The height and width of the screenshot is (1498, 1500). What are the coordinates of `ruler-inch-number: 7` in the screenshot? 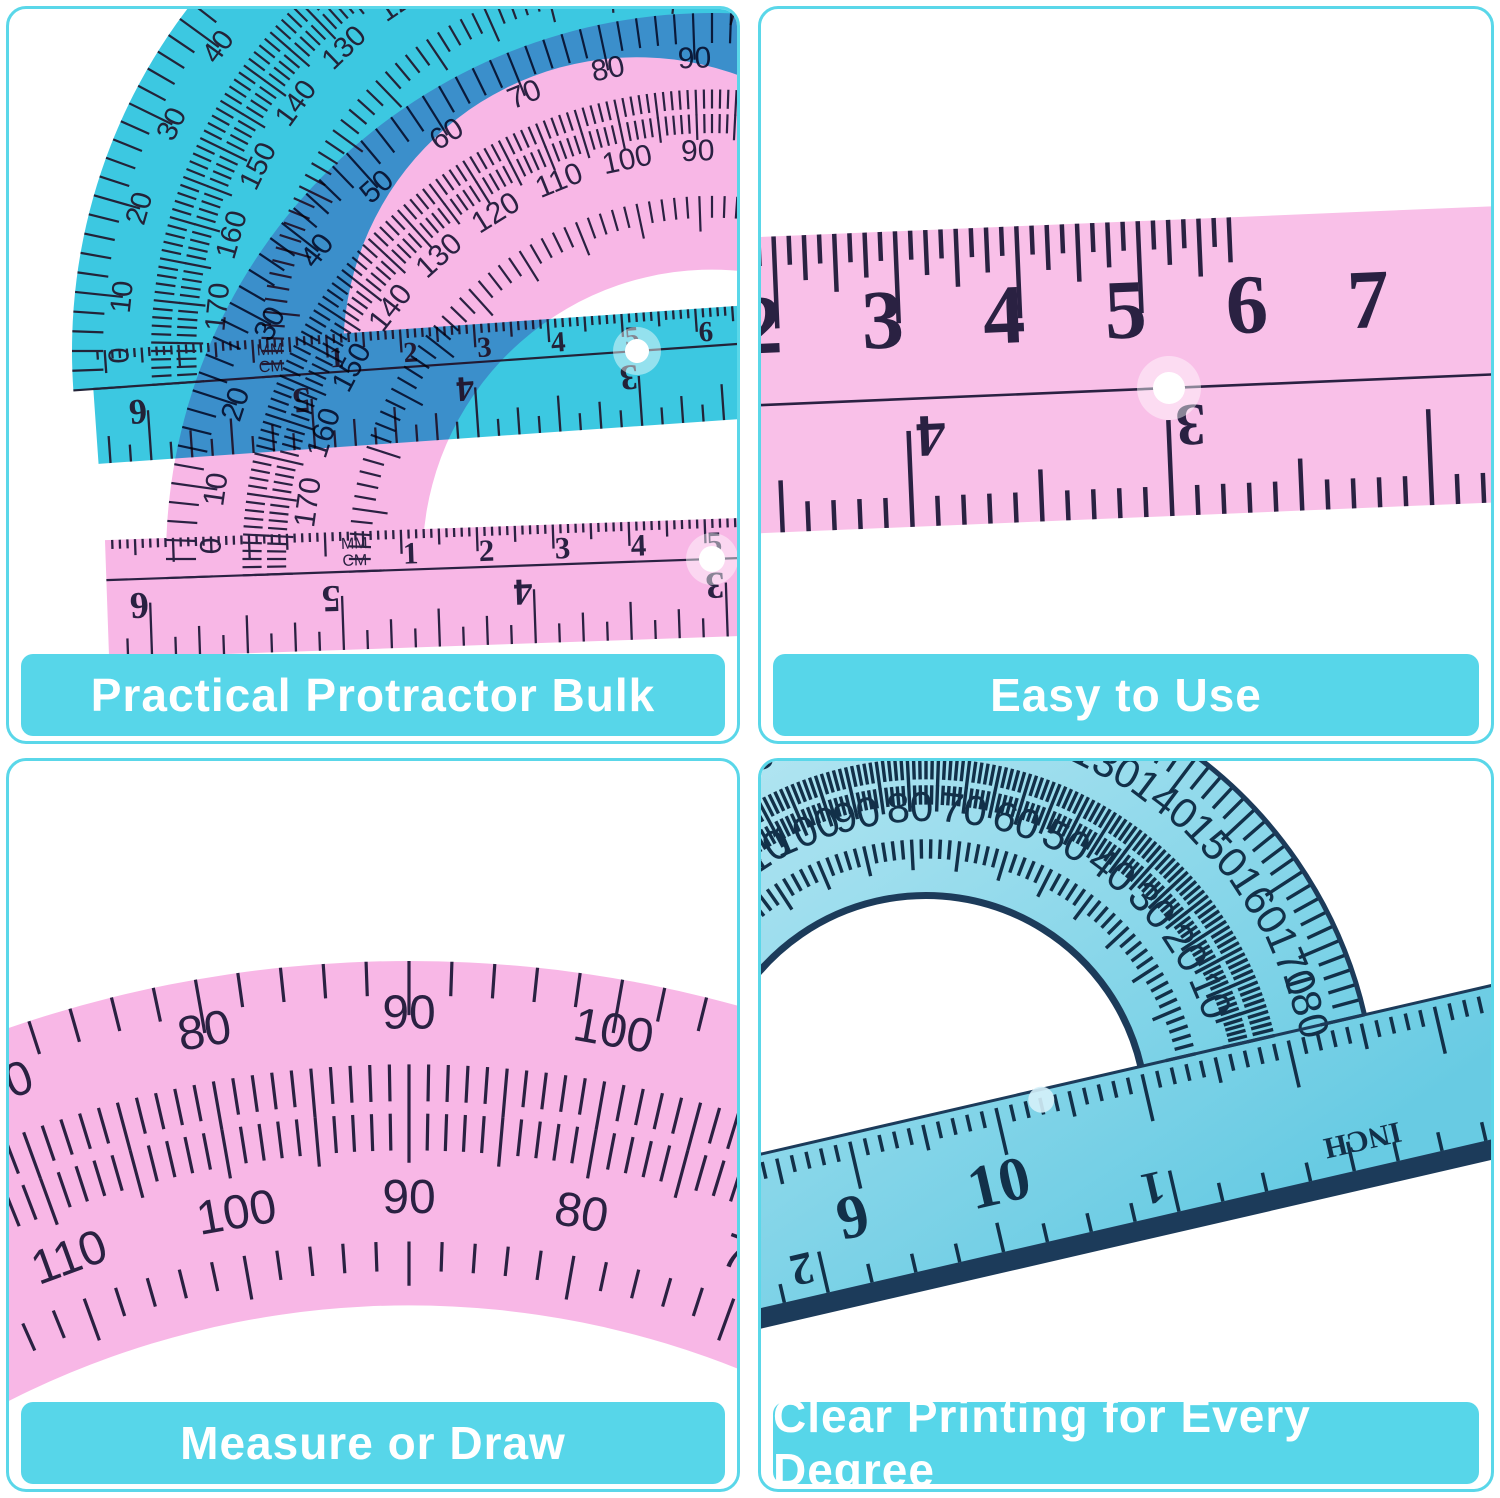 It's located at (1368, 300).